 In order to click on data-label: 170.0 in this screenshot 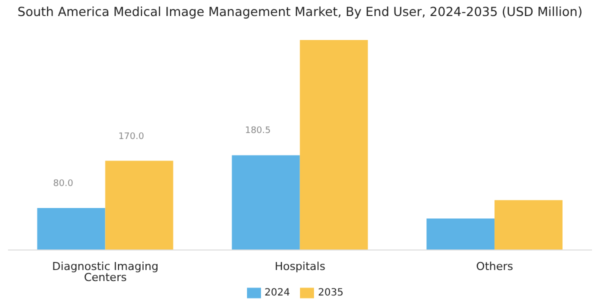, I will do `click(131, 137)`.